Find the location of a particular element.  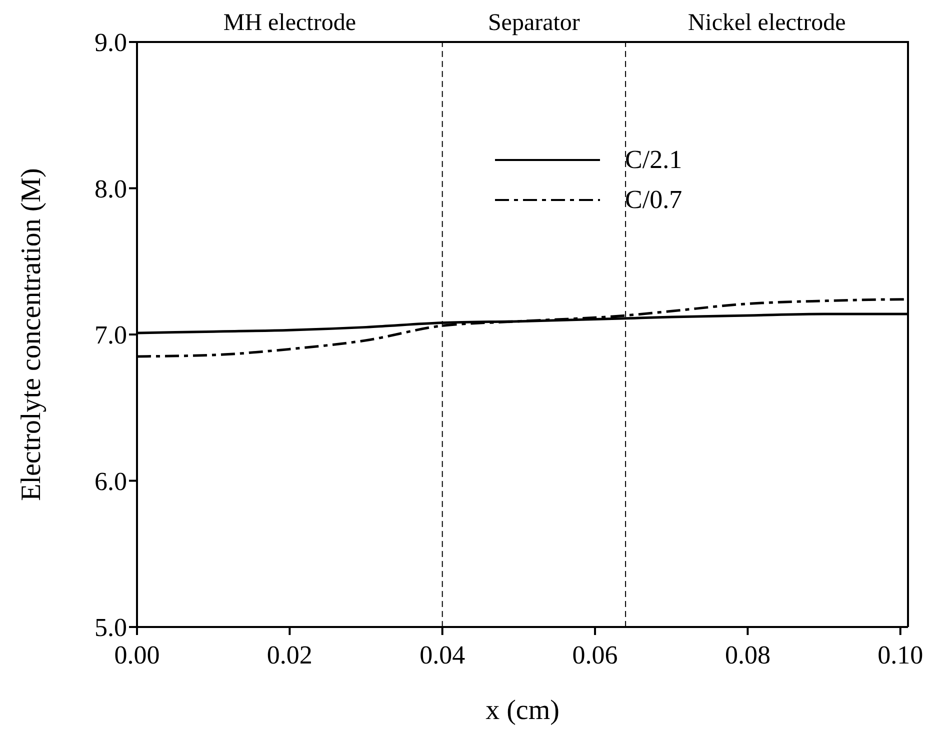

y-tick-label: 5.0 is located at coordinates (110, 627).